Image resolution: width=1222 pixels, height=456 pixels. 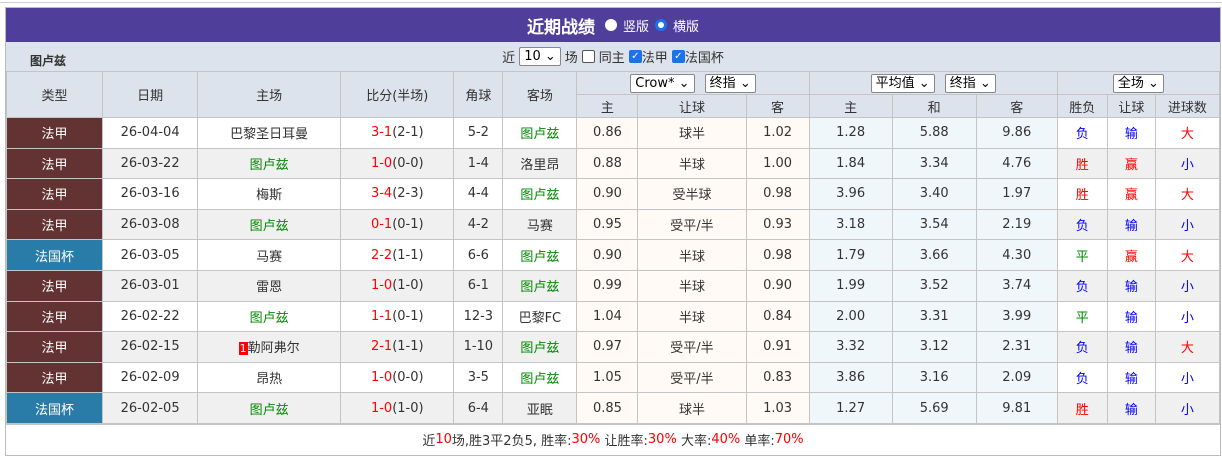 I want to click on odds-value: 2.31, so click(x=1017, y=347).